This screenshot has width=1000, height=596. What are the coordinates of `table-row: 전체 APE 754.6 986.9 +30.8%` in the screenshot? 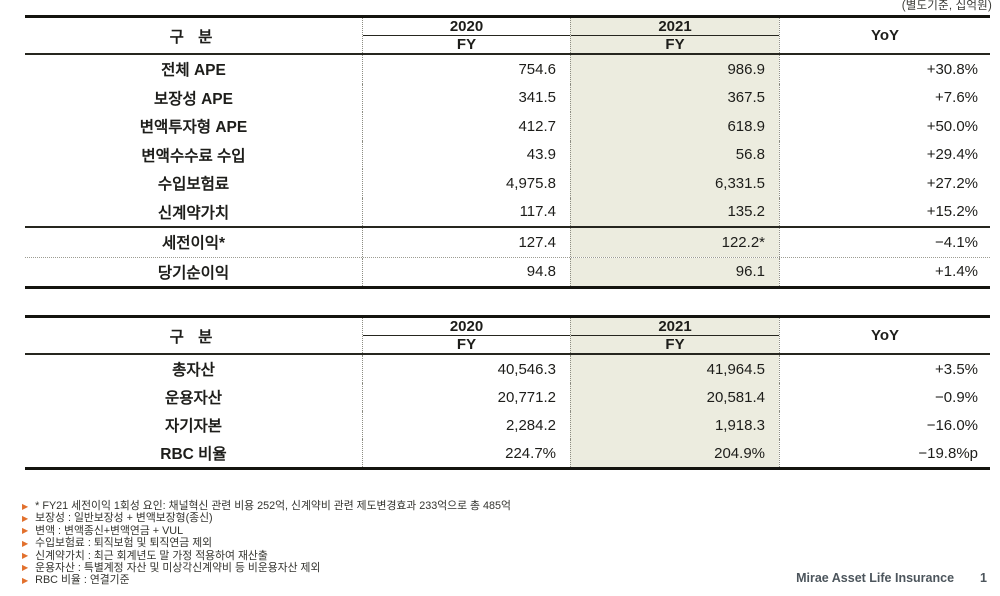 It's located at (507, 69).